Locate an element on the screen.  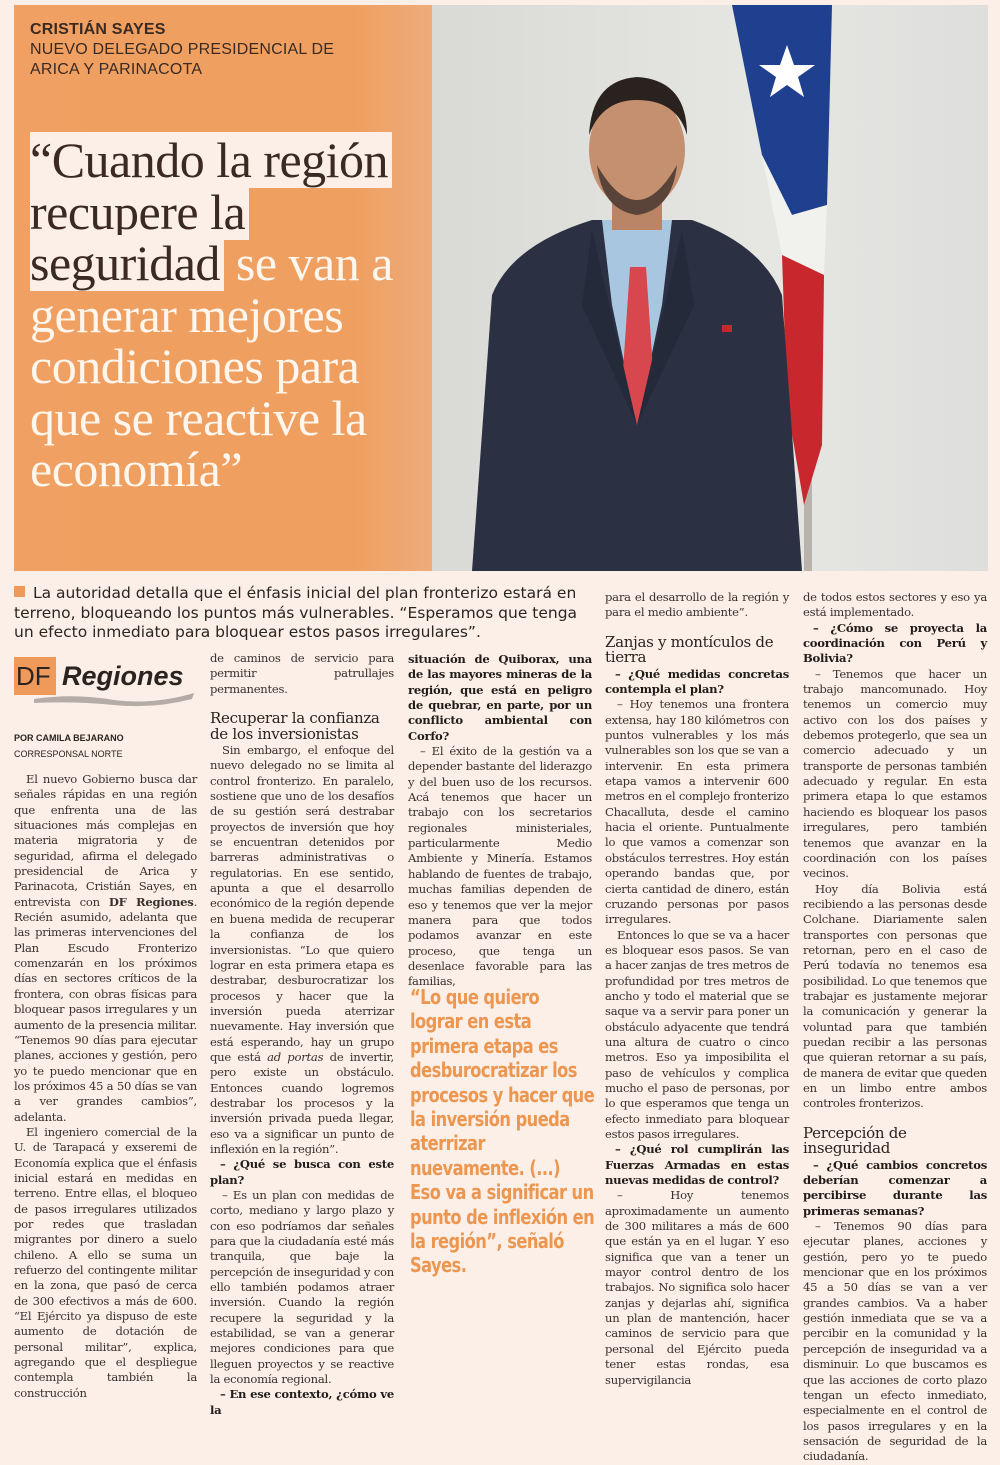
interviewee-role: NUEVO DELEGADO PRESIDENCIAL DE is located at coordinates (182, 49).